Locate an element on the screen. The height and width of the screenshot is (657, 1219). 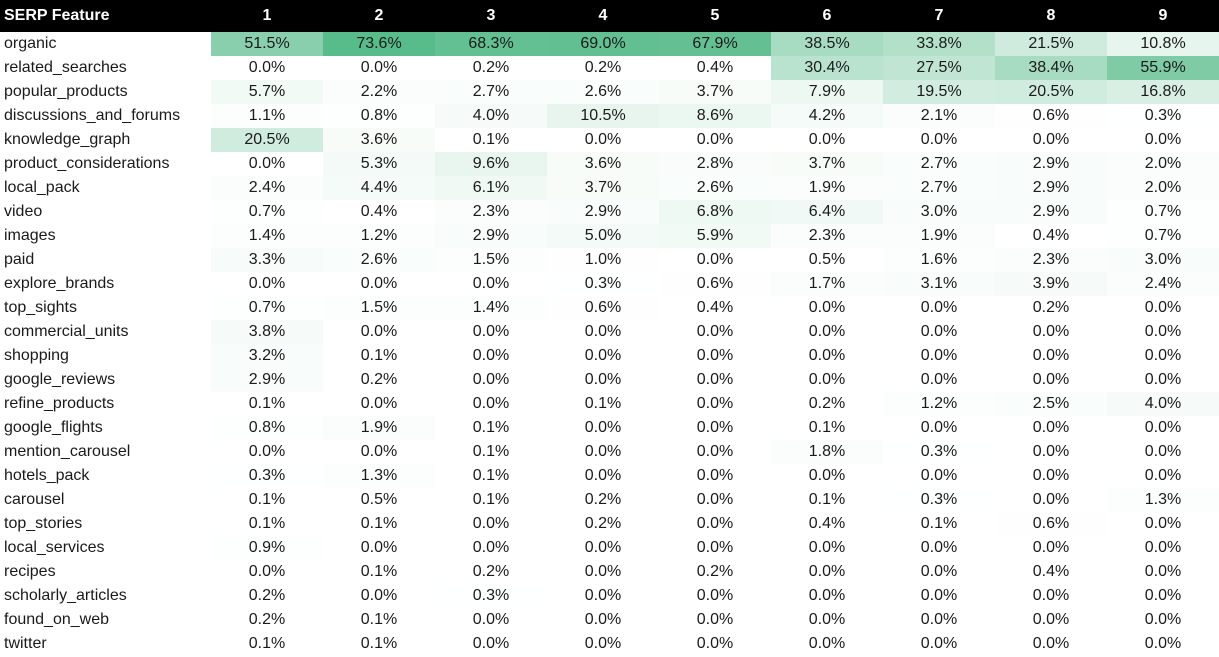
row-label: product_considerations is located at coordinates (87, 163).